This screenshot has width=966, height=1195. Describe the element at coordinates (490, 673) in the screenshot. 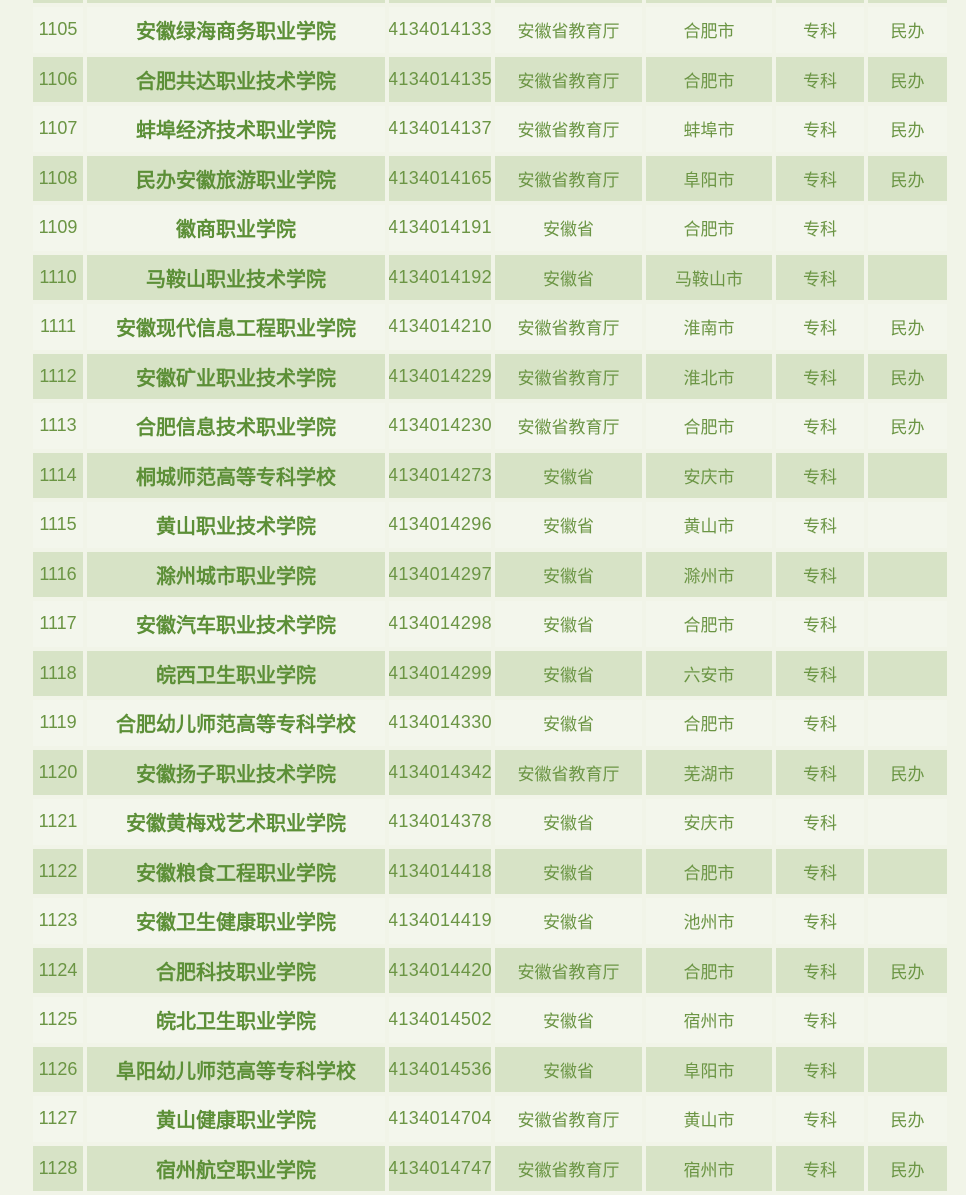

I see `table-row: 1118 皖西卫生职业学院 4134014299 安徽省 六安市 专科` at that location.